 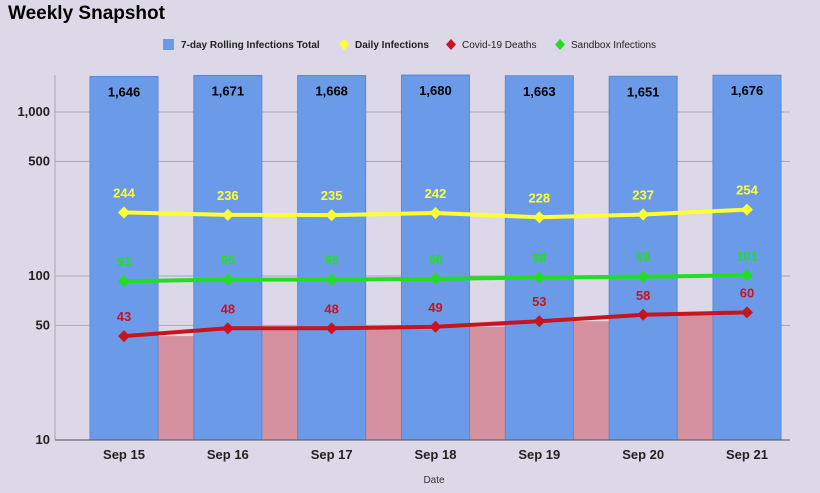 What do you see at coordinates (392, 45) in the screenshot?
I see `legend-label-daily: Daily Infections` at bounding box center [392, 45].